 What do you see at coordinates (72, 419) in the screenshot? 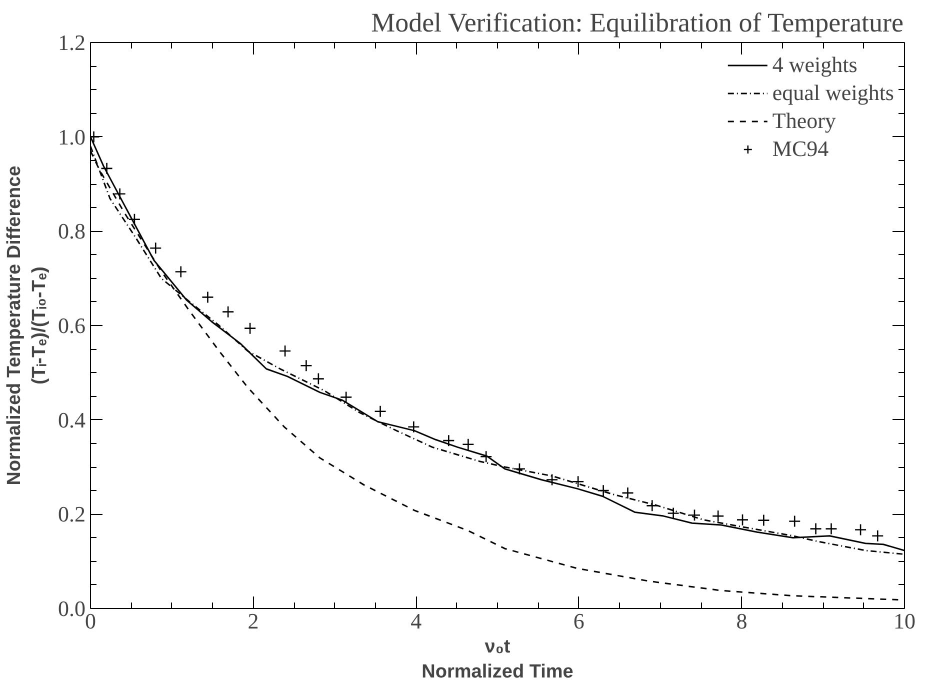
I see `y-tick-label: 0.4` at bounding box center [72, 419].